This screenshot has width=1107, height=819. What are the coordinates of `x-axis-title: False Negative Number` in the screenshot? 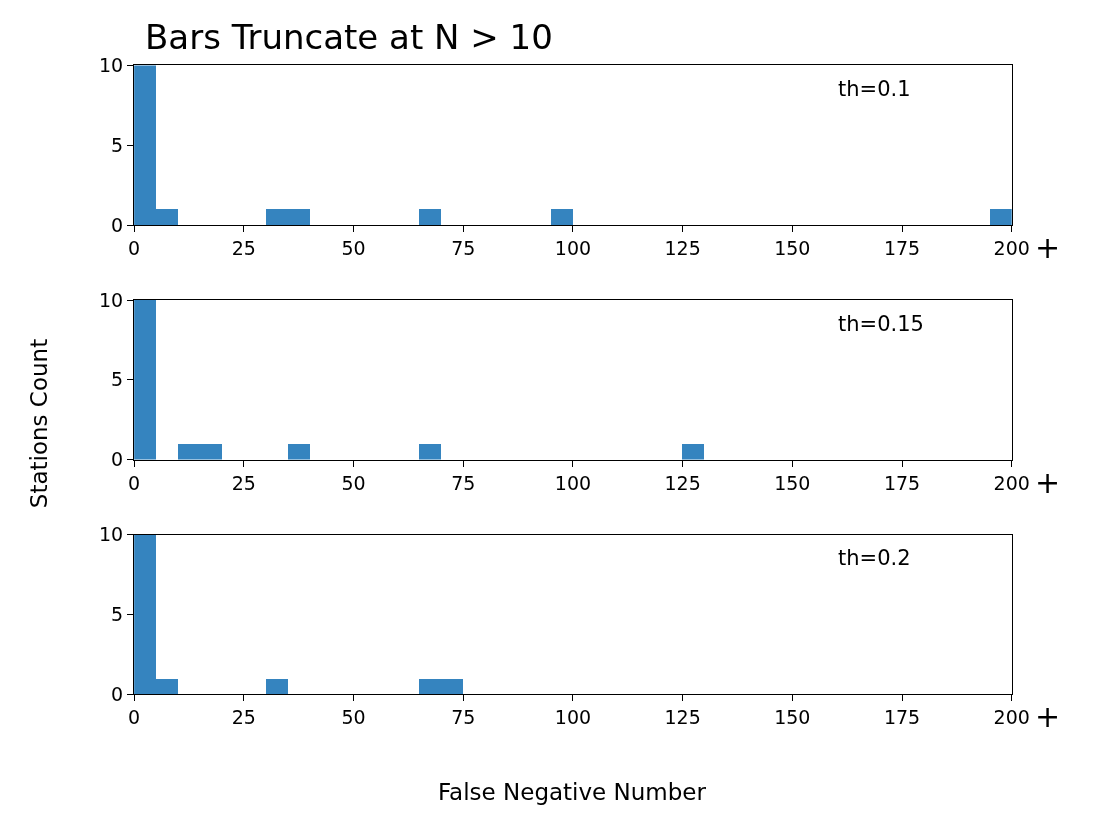 It's located at (572, 792).